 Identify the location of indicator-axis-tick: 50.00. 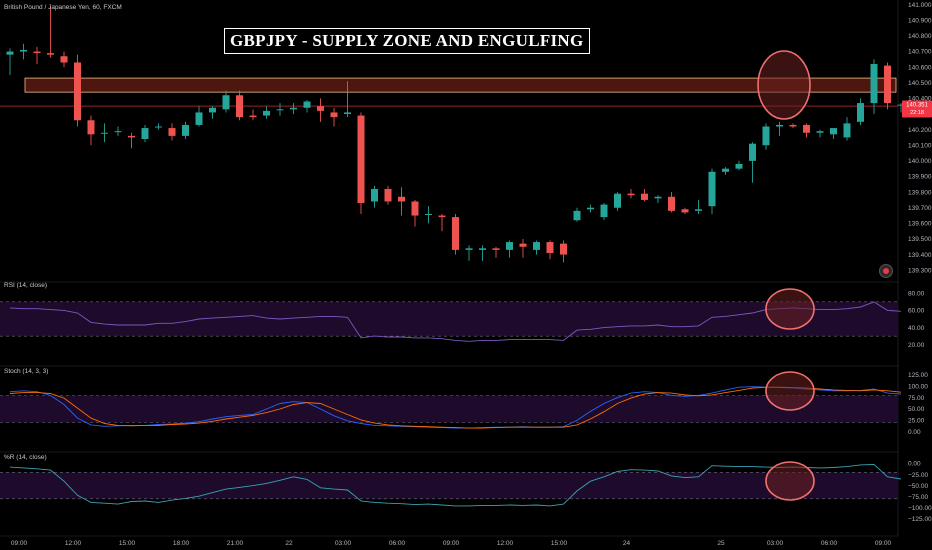
(916, 409).